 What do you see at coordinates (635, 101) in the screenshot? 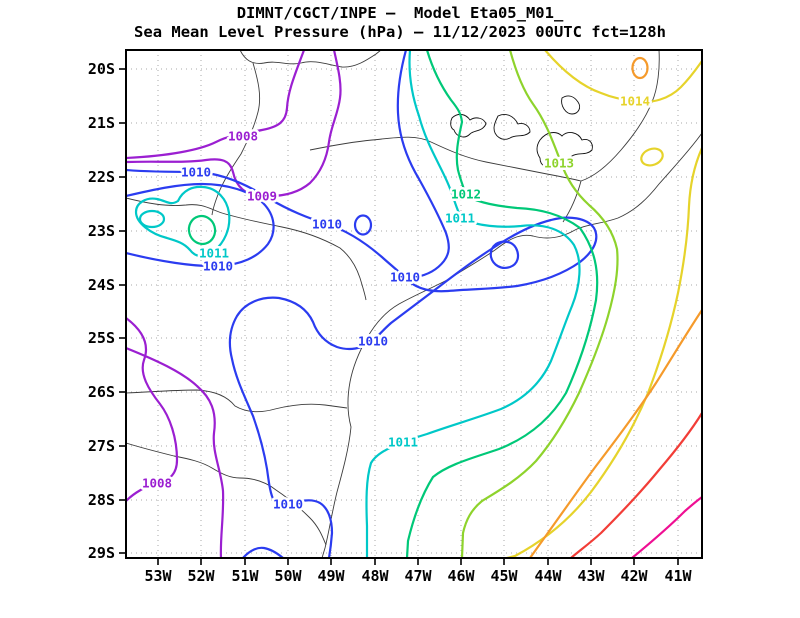
I see `isobar-label-1014: 1014` at bounding box center [635, 101].